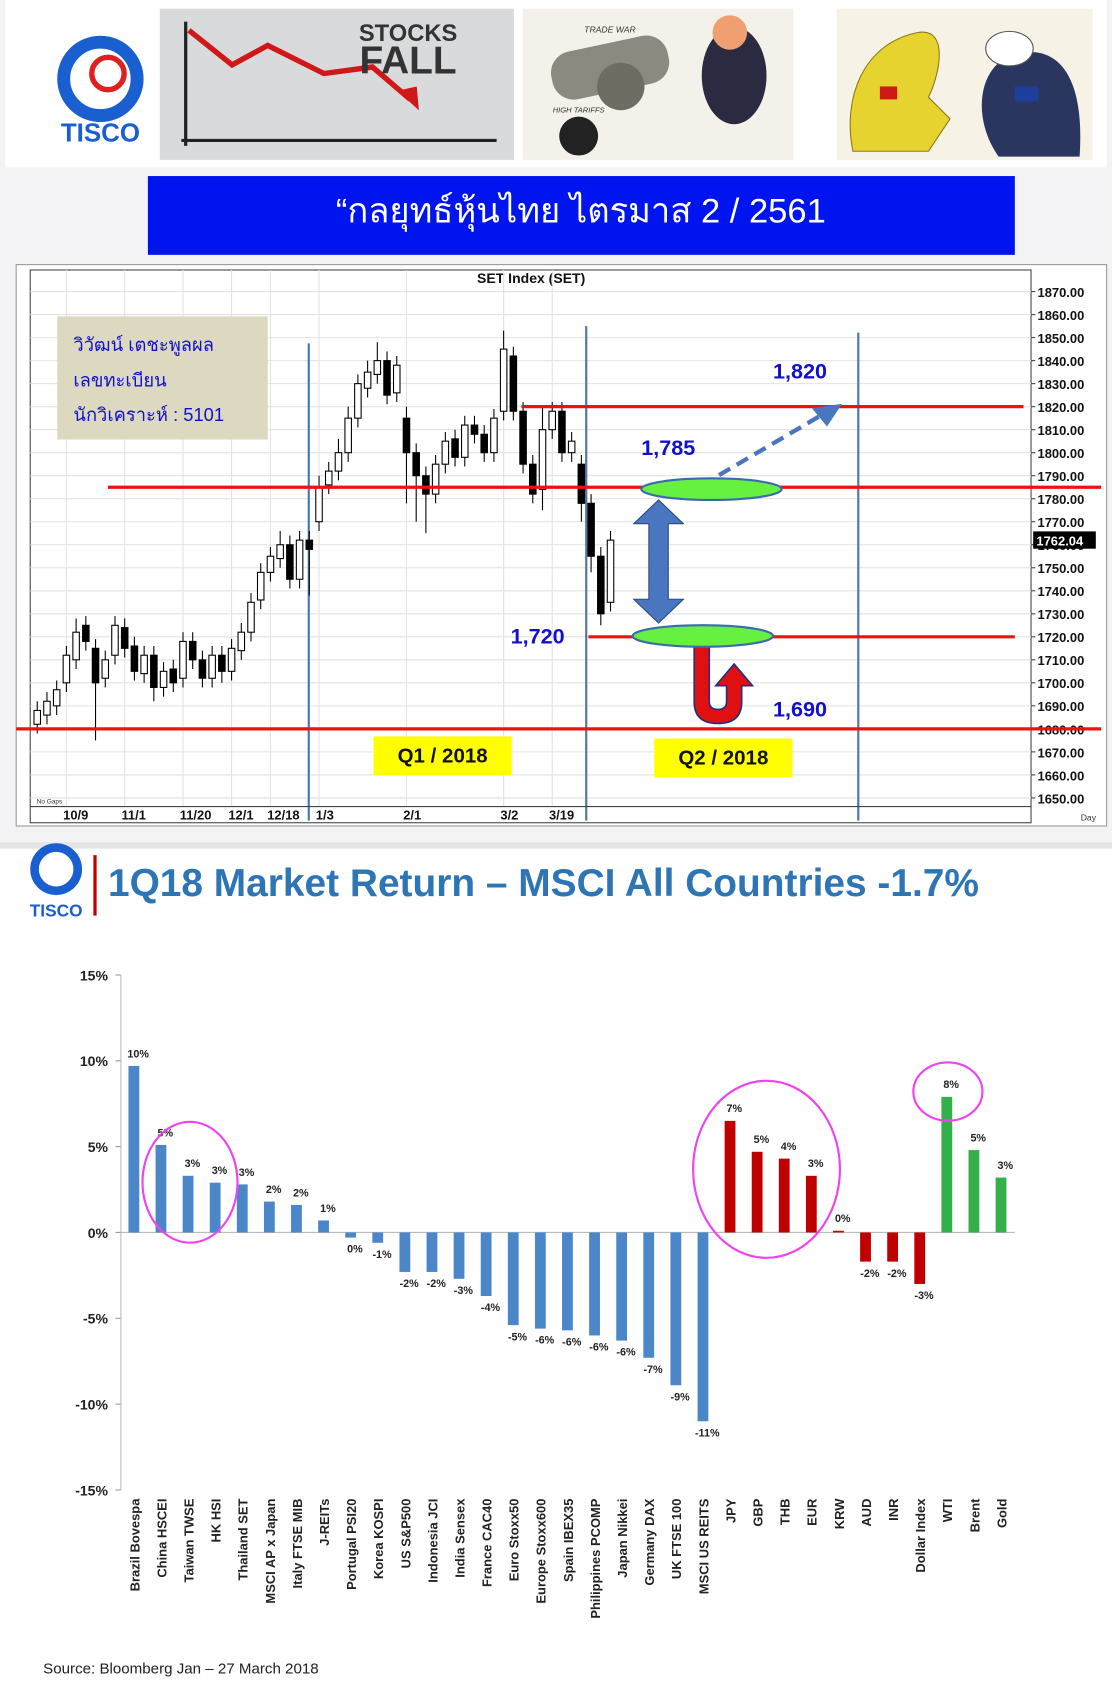 The height and width of the screenshot is (1693, 1112). Describe the element at coordinates (94, 1061) in the screenshot. I see `y-tick-label: 10%` at that location.